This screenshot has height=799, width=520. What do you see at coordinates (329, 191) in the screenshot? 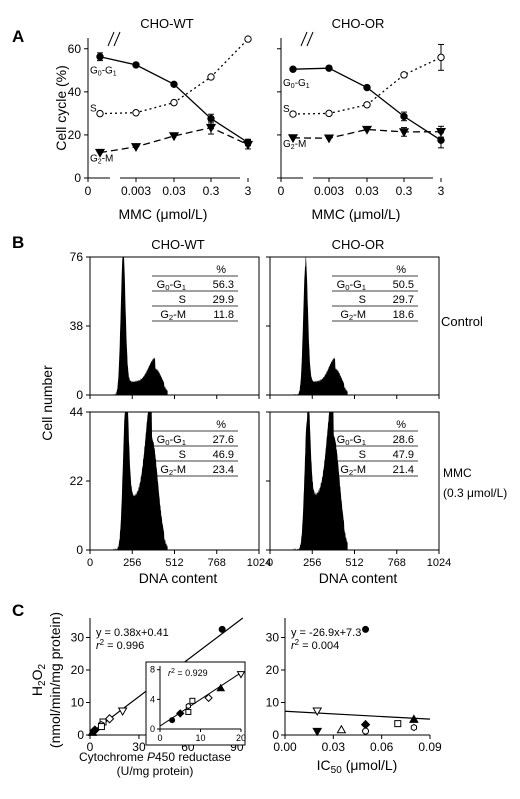
I see `x-tick-label: 0.003` at bounding box center [329, 191].